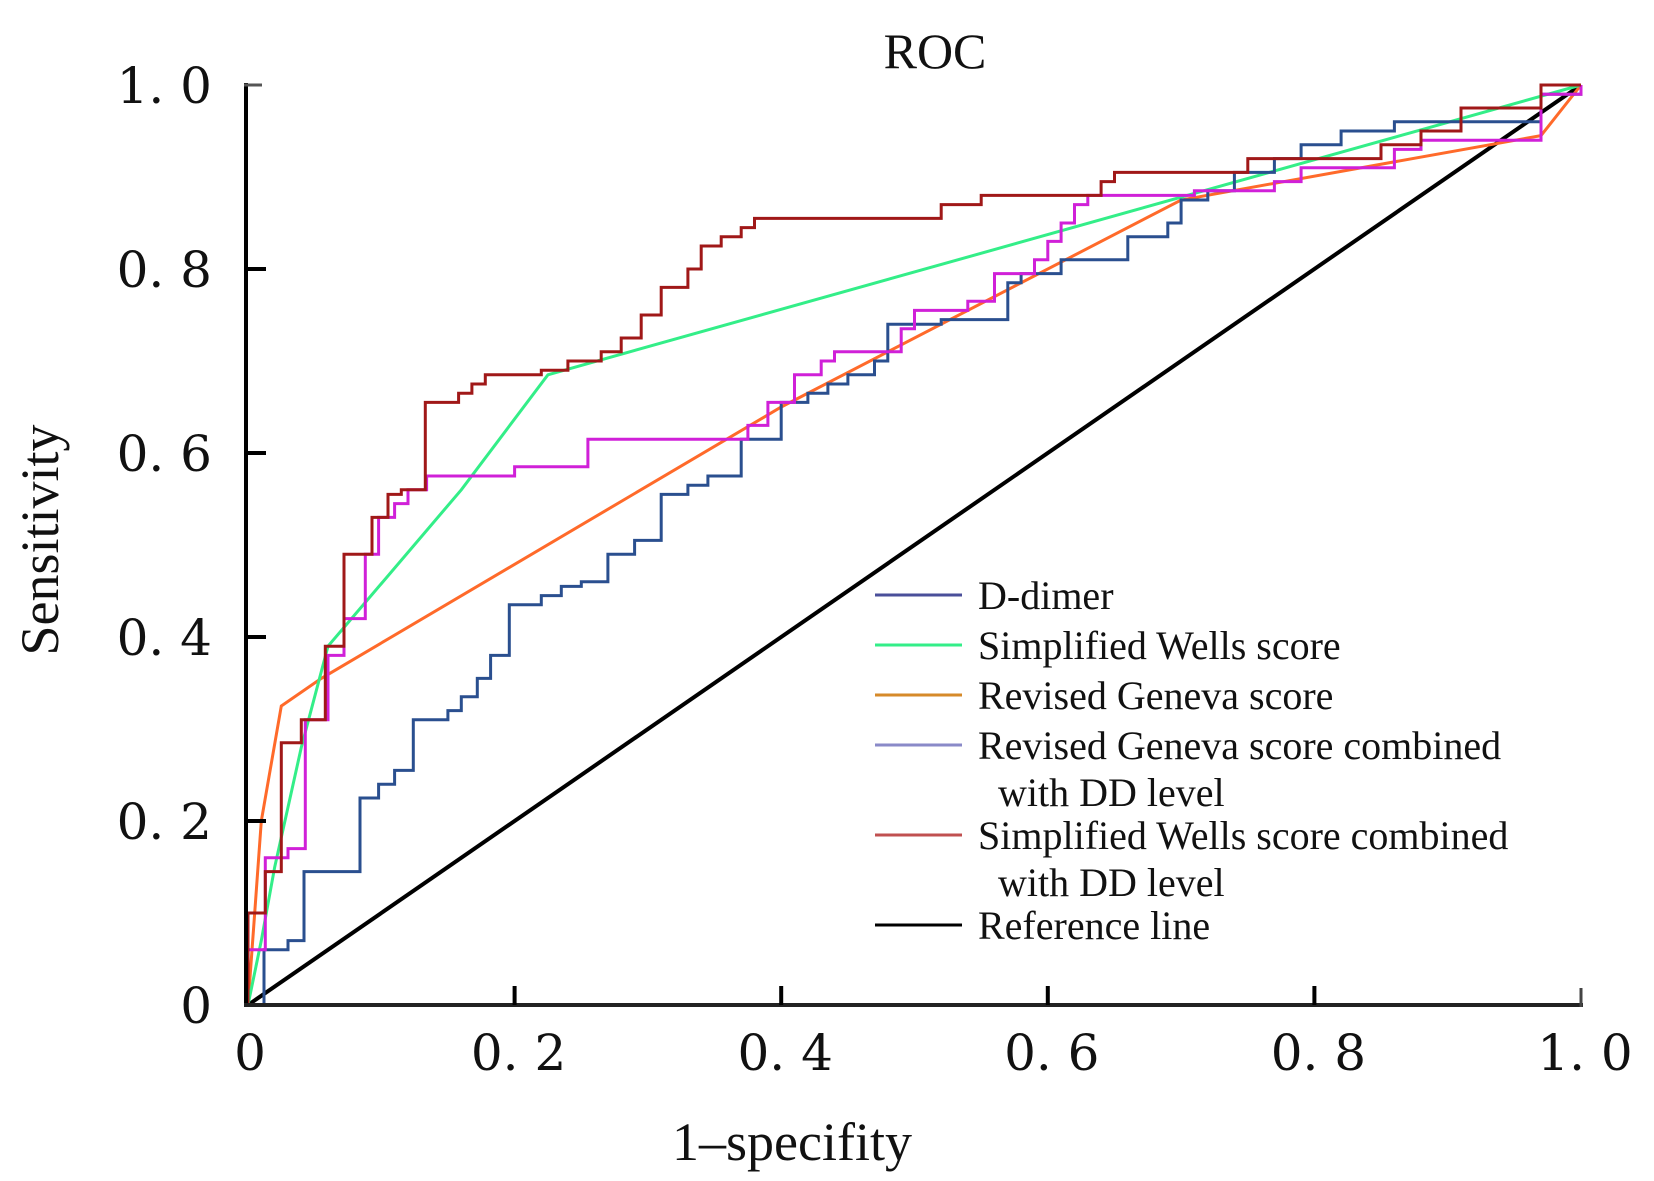 This screenshot has height=1181, width=1654. What do you see at coordinates (784, 1053) in the screenshot?
I see `x-tick-label: 0. 4` at bounding box center [784, 1053].